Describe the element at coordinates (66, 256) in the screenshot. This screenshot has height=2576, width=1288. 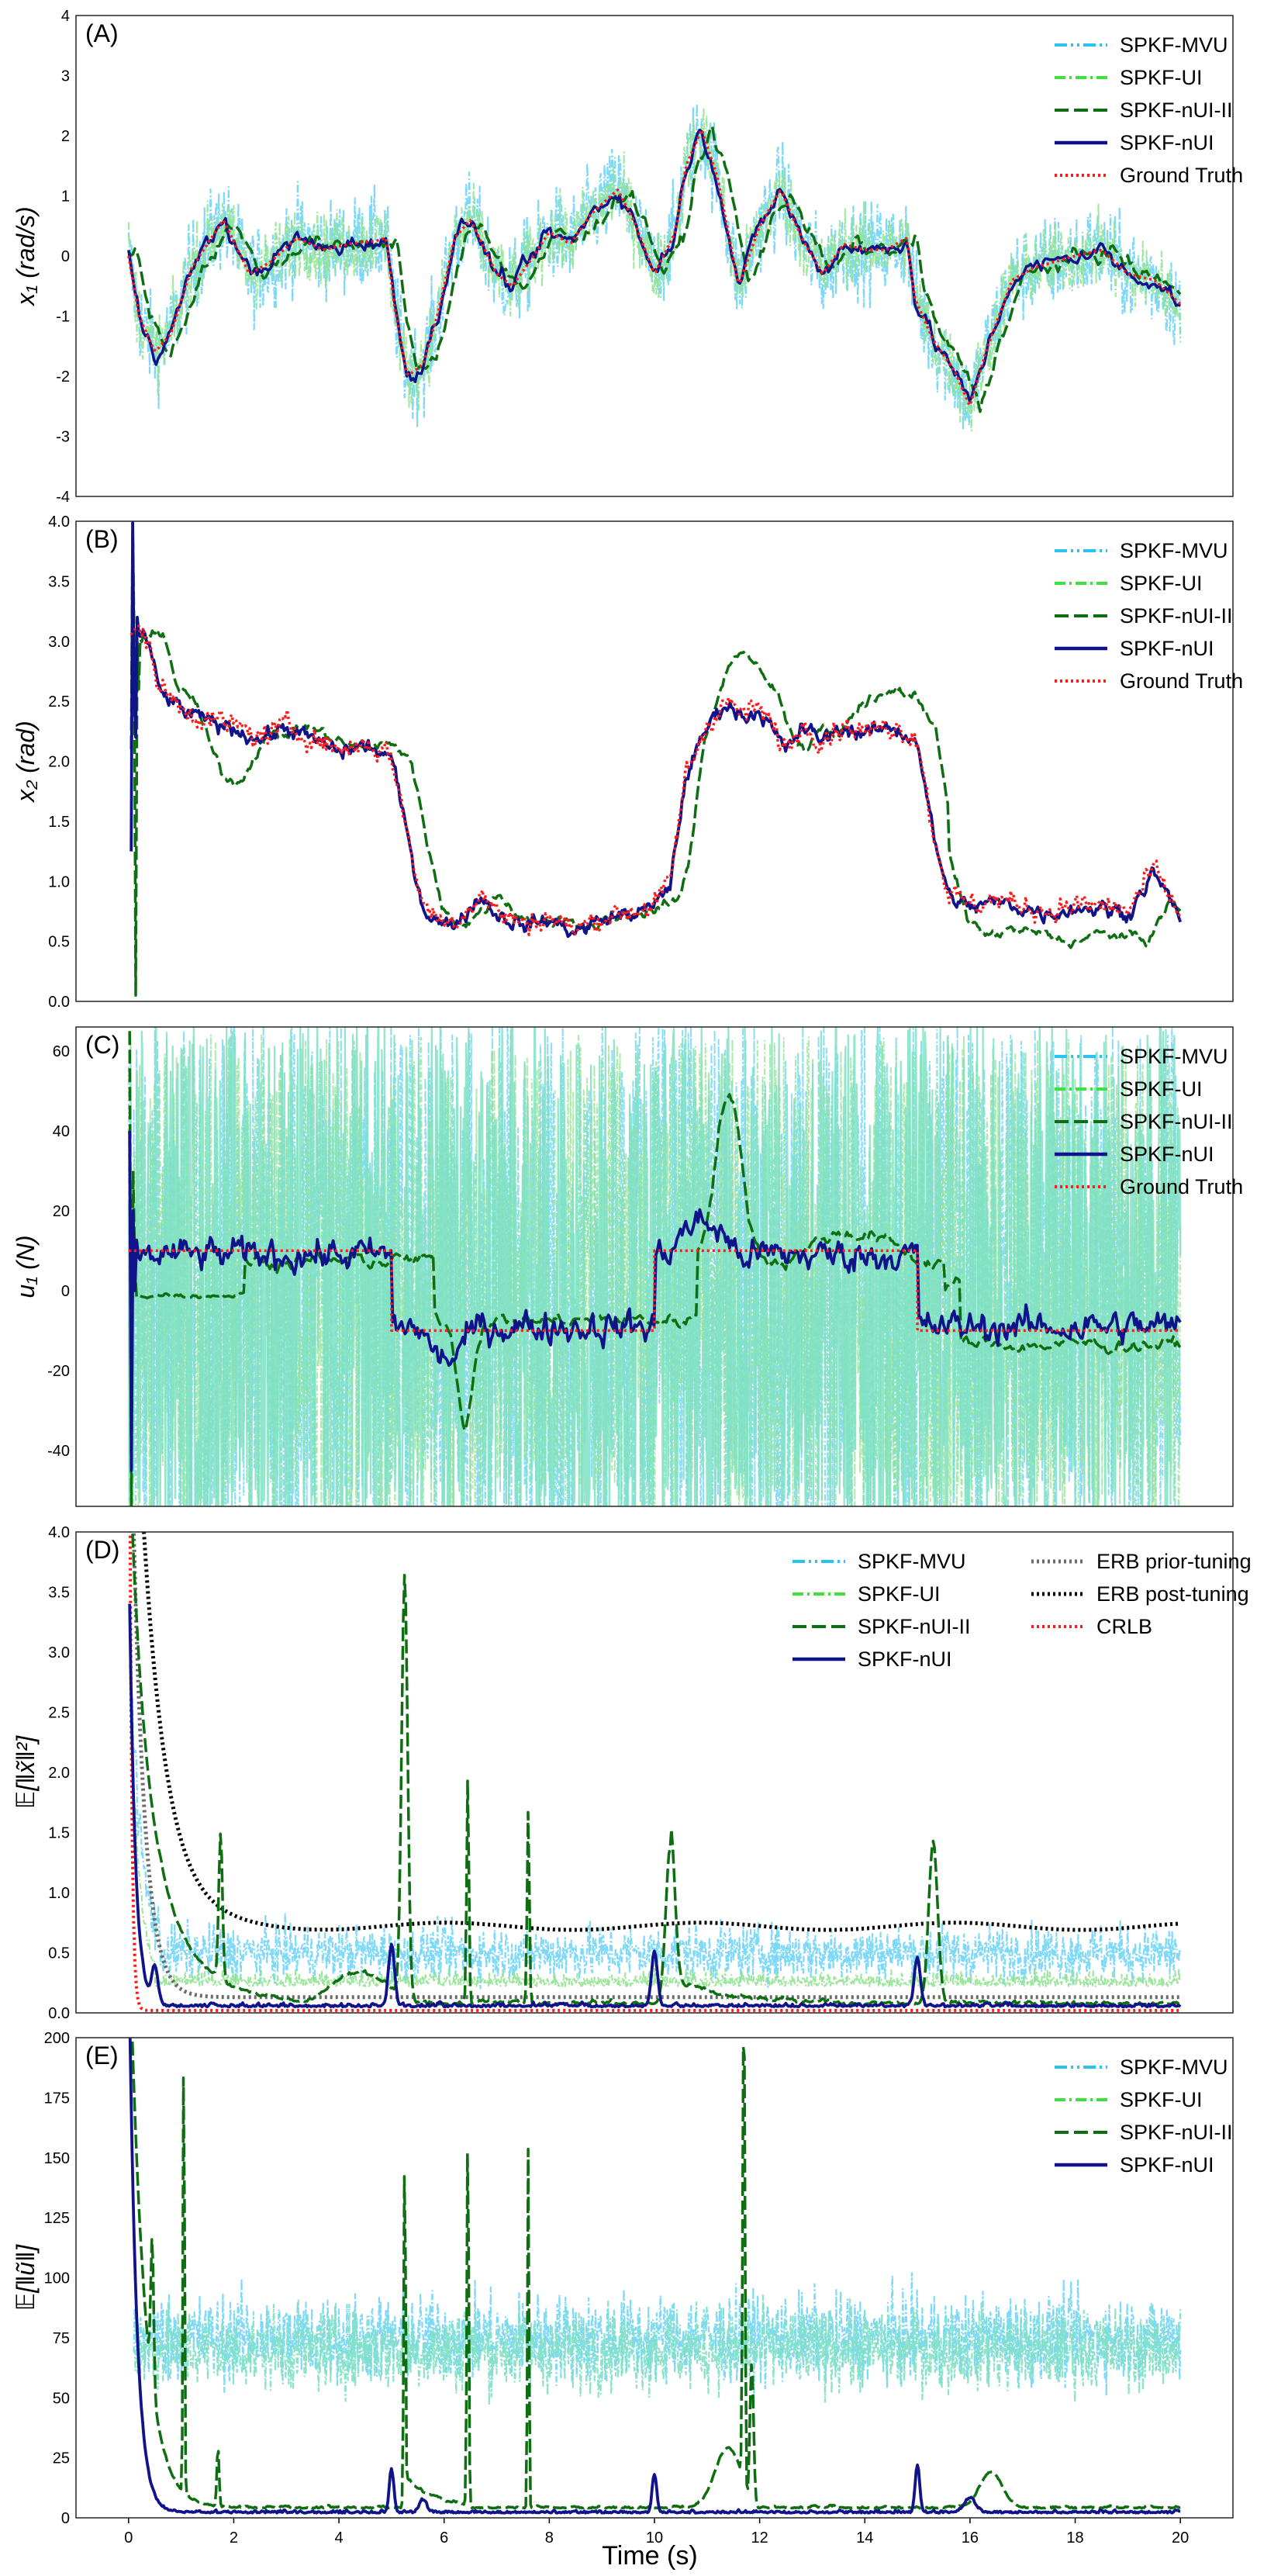
I see `y-tick-label: 0` at that location.